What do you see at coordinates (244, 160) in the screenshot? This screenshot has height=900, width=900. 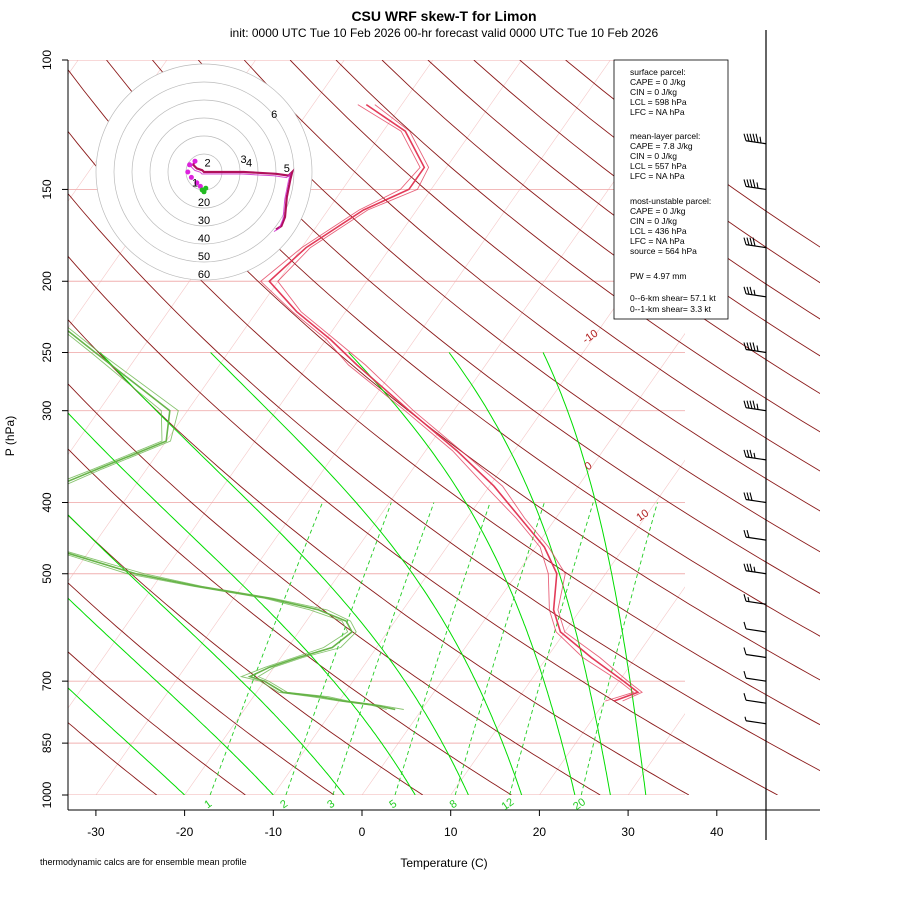 I see `hodograph-point-label: 3` at bounding box center [244, 160].